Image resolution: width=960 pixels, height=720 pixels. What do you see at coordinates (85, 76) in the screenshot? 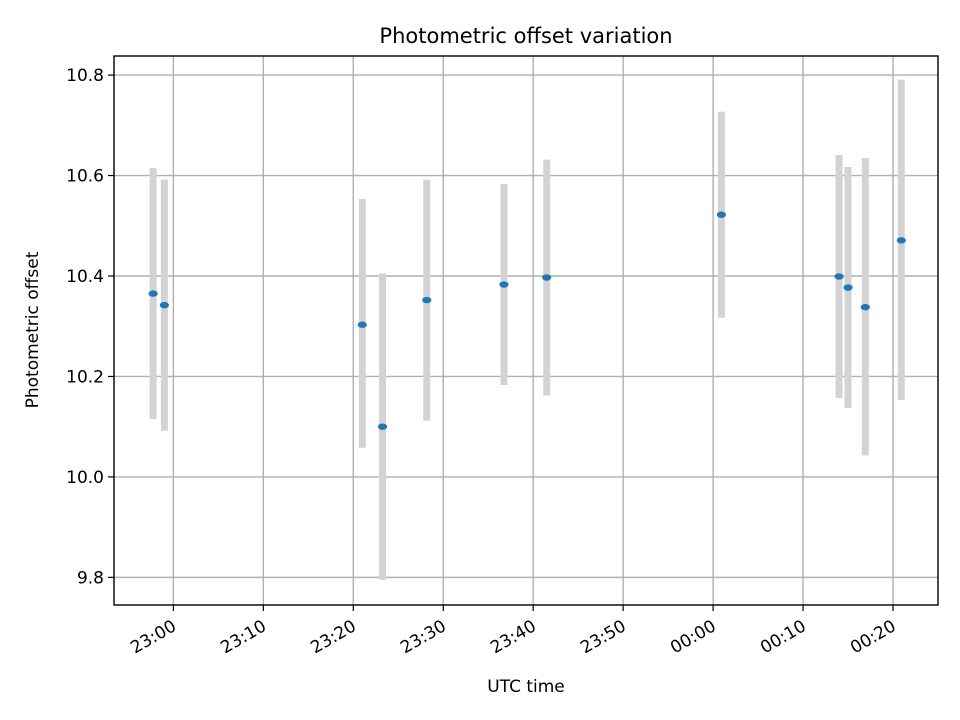
I see `y-tick-label: 10.8` at bounding box center [85, 76].